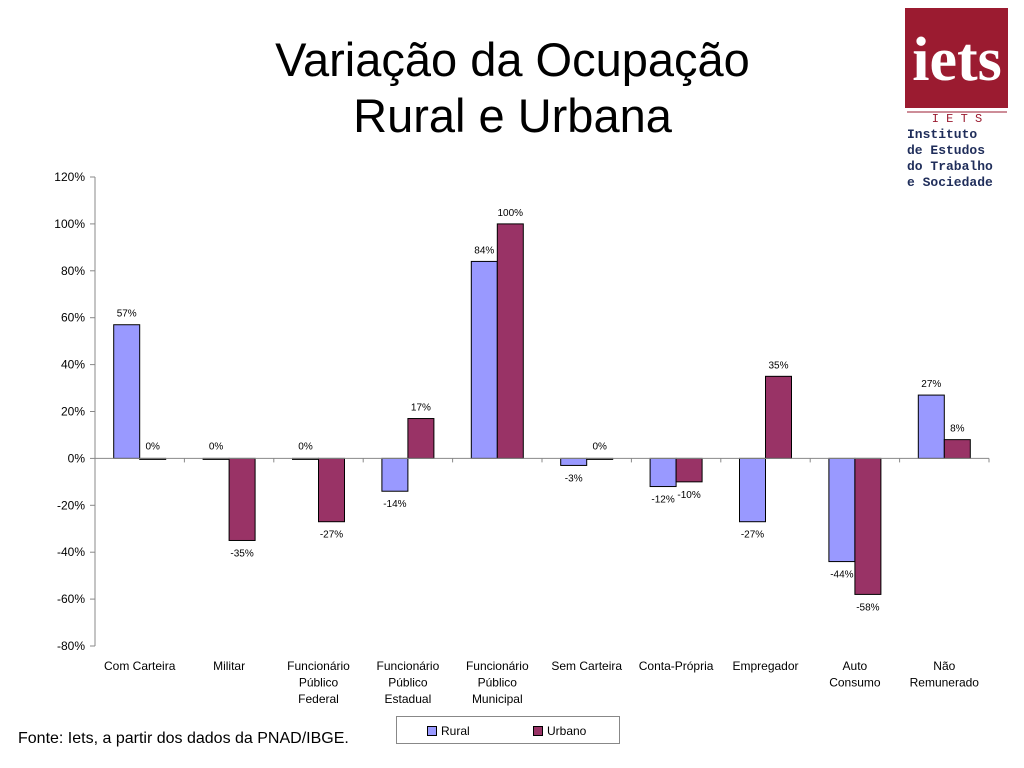  What do you see at coordinates (331, 535) in the screenshot?
I see `data-label-urbano: -27%` at bounding box center [331, 535].